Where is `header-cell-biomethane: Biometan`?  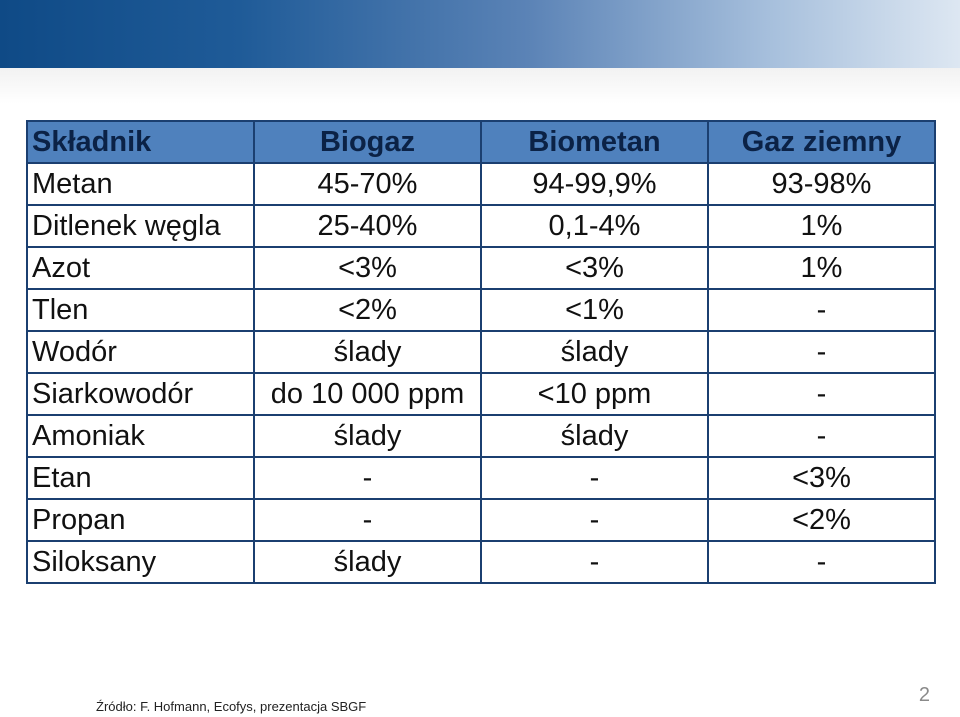
header-cell-biomethane: Biometan is located at coordinates (594, 142).